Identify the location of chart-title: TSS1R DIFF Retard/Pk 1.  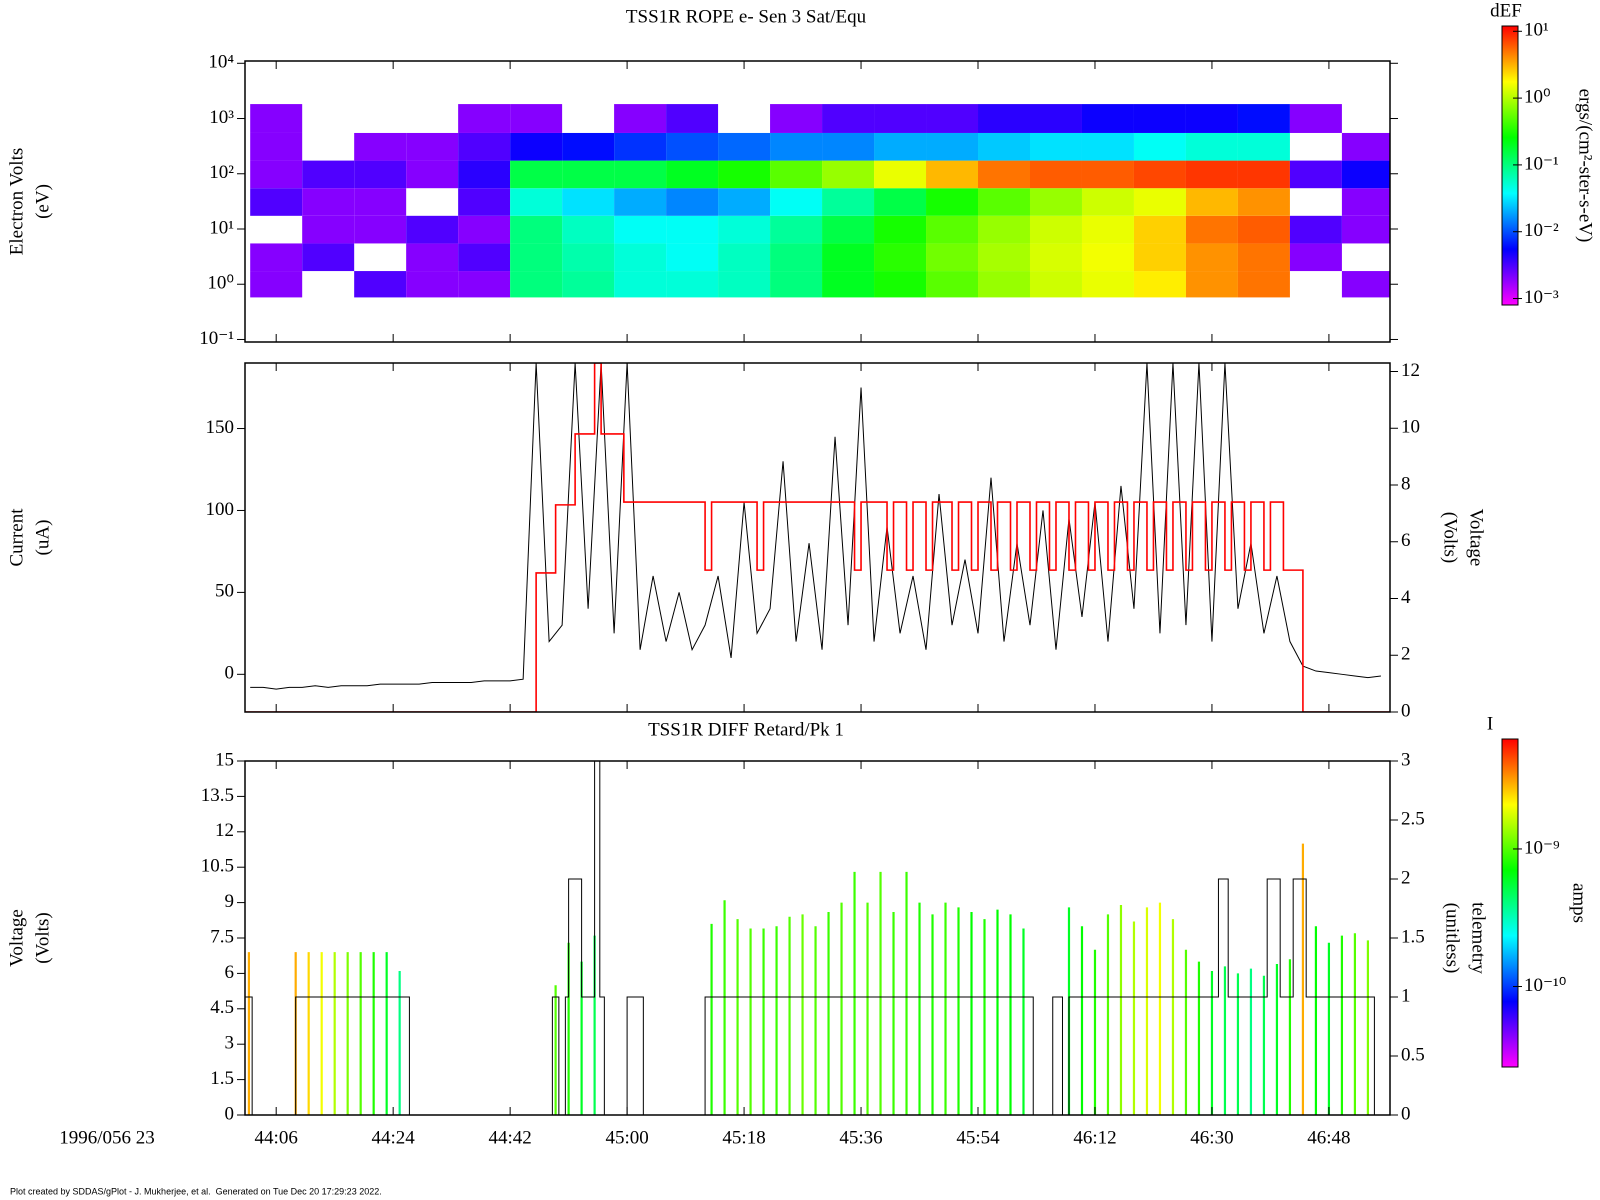
(746, 729).